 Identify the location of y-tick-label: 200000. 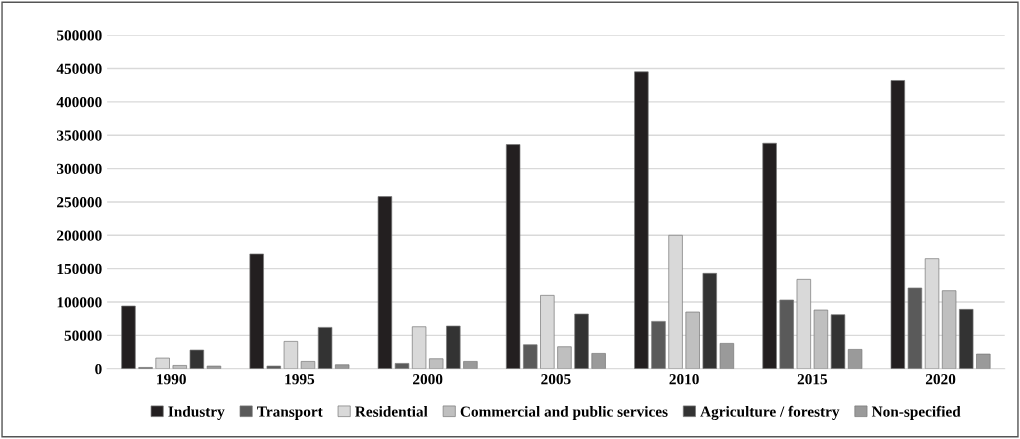
(79, 235).